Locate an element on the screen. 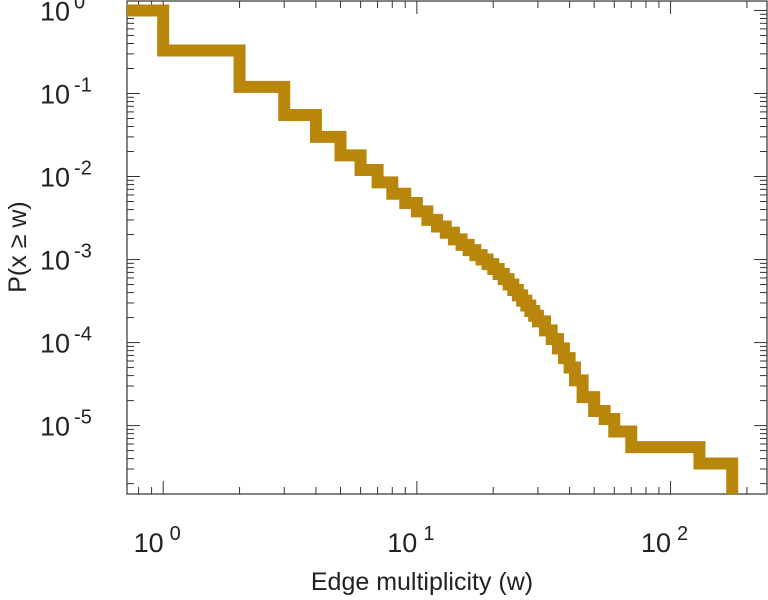  y-tick-label: 10 -4 is located at coordinates (66, 341).